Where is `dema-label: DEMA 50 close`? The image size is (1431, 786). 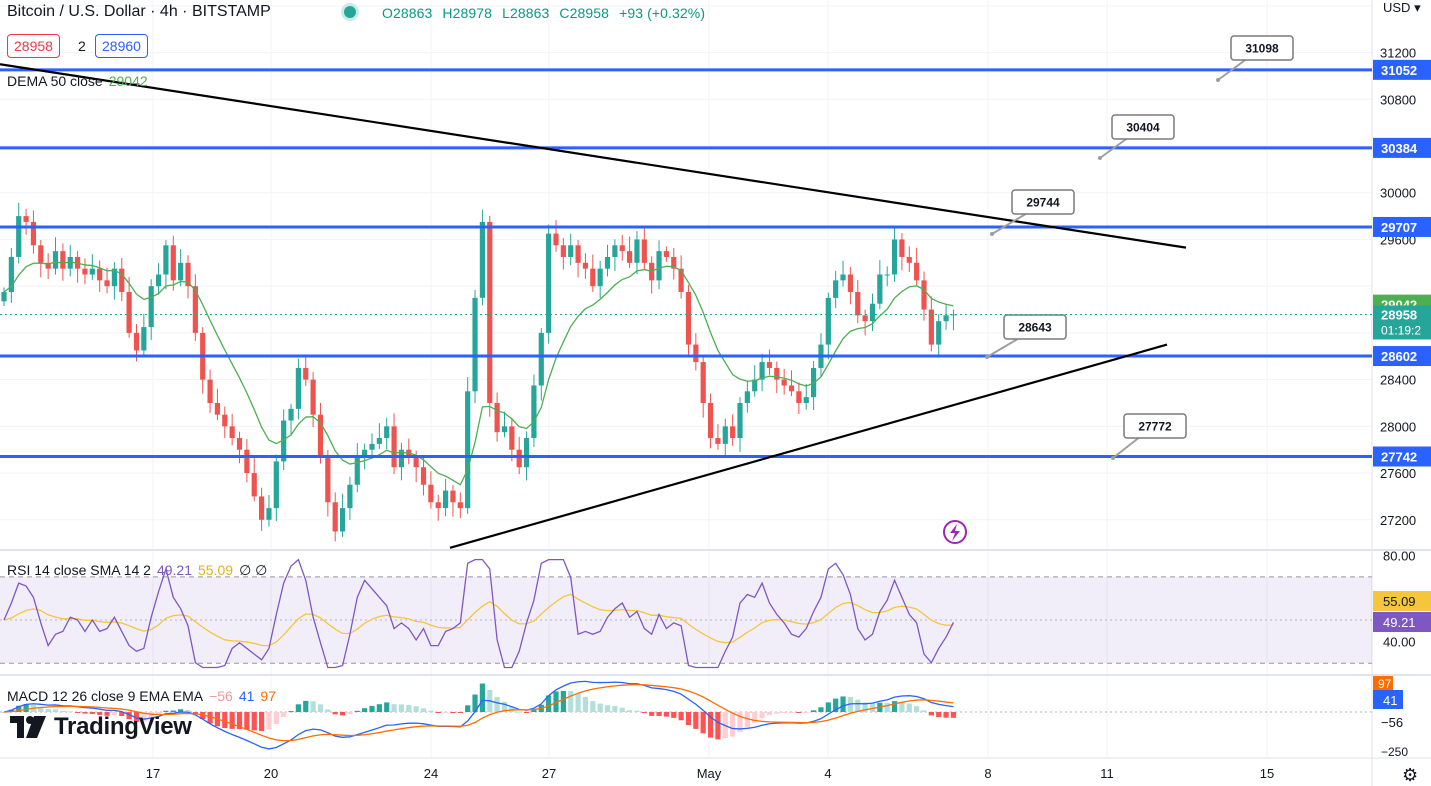 dema-label: DEMA 50 close is located at coordinates (55, 81).